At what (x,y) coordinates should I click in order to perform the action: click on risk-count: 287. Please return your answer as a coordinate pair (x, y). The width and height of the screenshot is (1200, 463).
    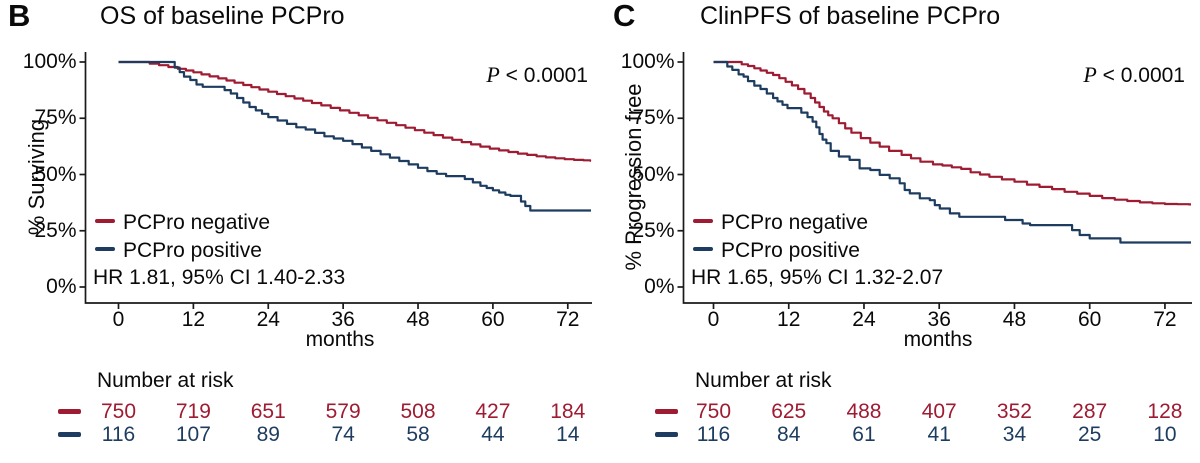
    Looking at the image, I should click on (1090, 411).